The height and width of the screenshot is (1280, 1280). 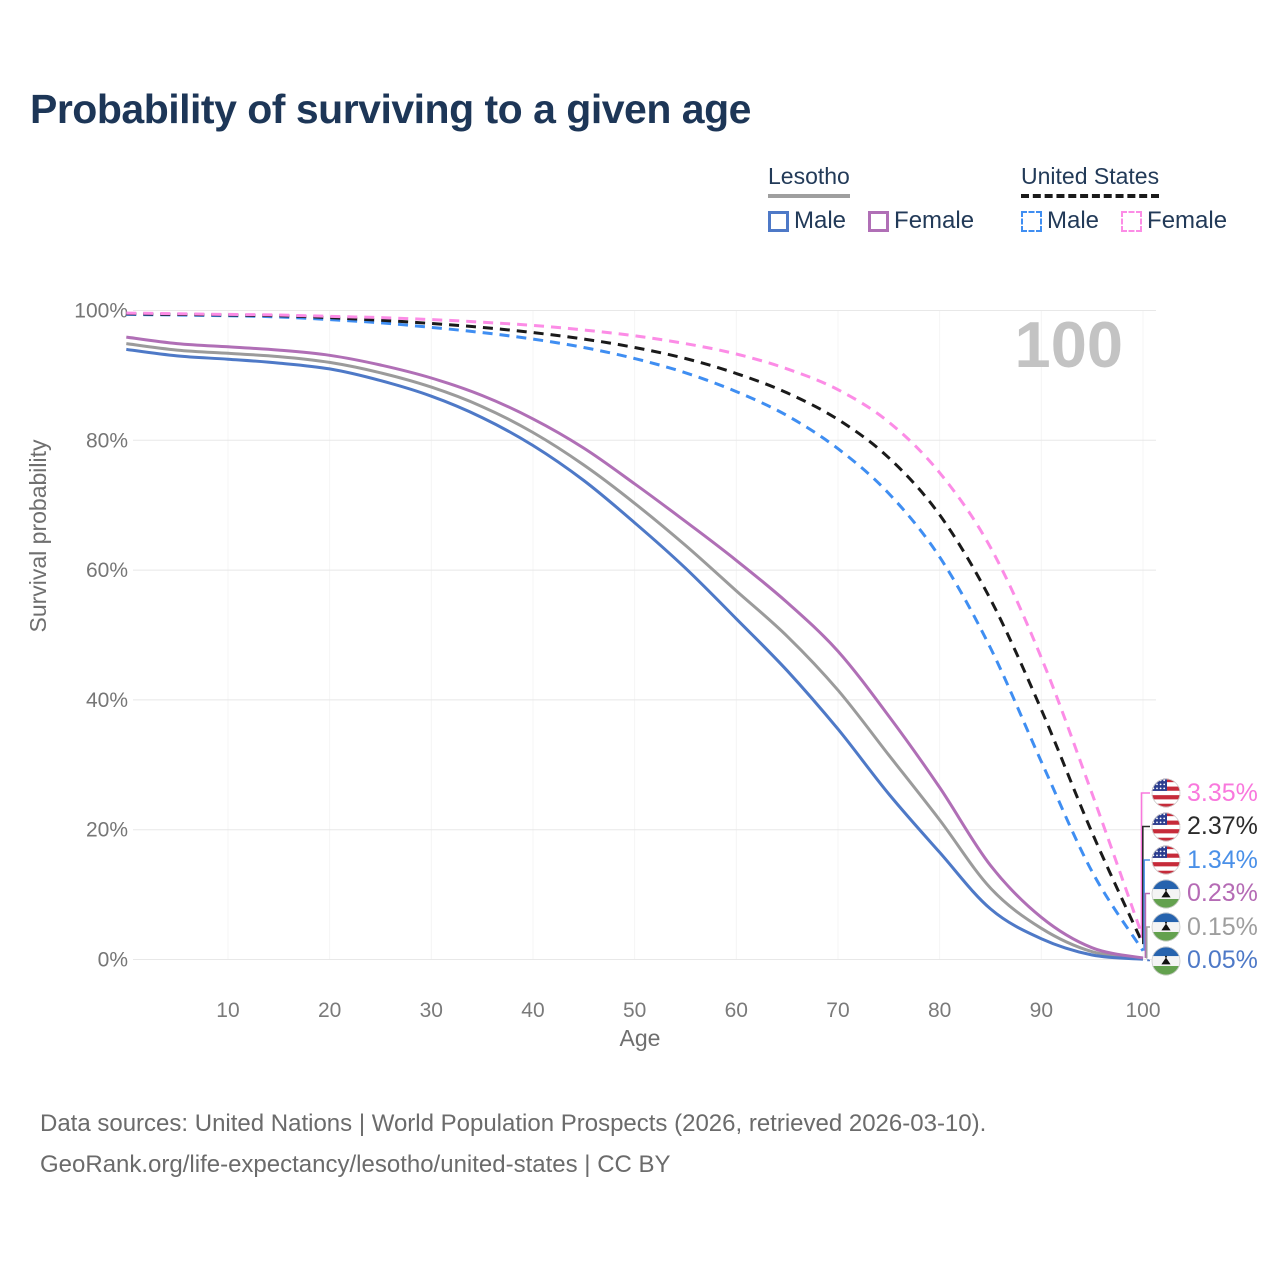 I want to click on x-tick-label: 10, so click(x=227, y=1010).